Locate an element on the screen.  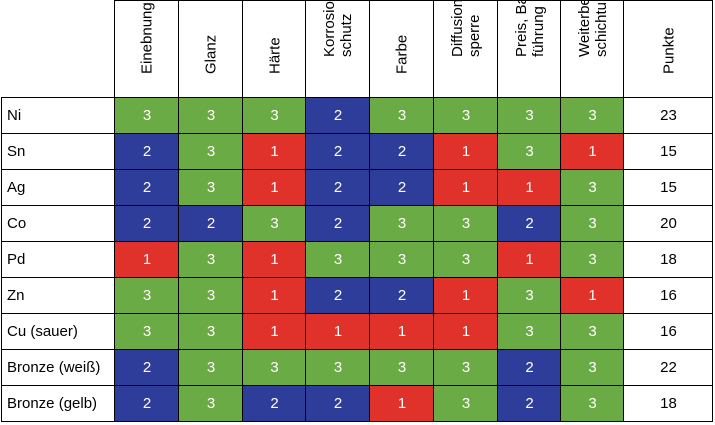
total-score-cell: 22 is located at coordinates (668, 367).